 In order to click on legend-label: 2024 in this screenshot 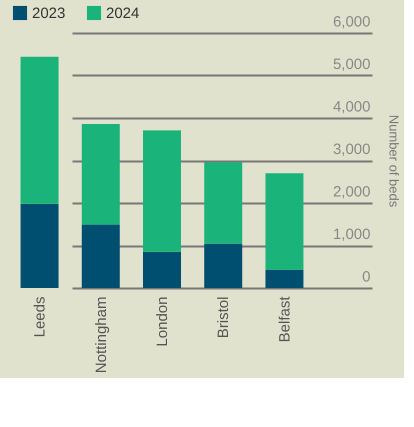, I will do `click(123, 13)`.